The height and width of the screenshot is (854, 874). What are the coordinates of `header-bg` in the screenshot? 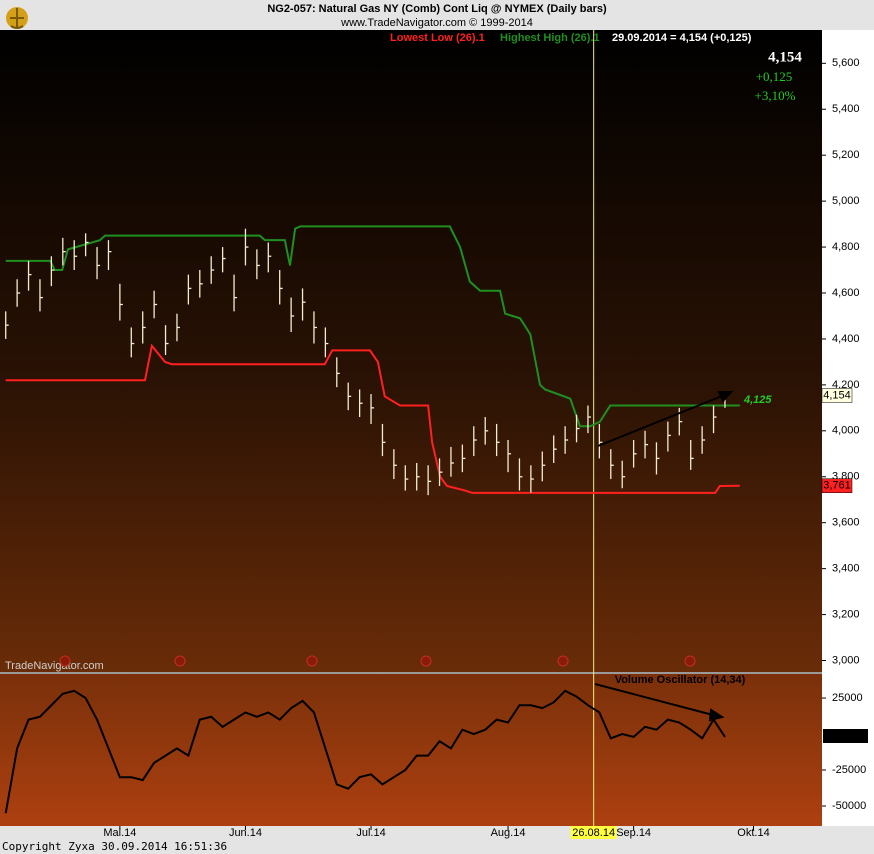 It's located at (437, 15).